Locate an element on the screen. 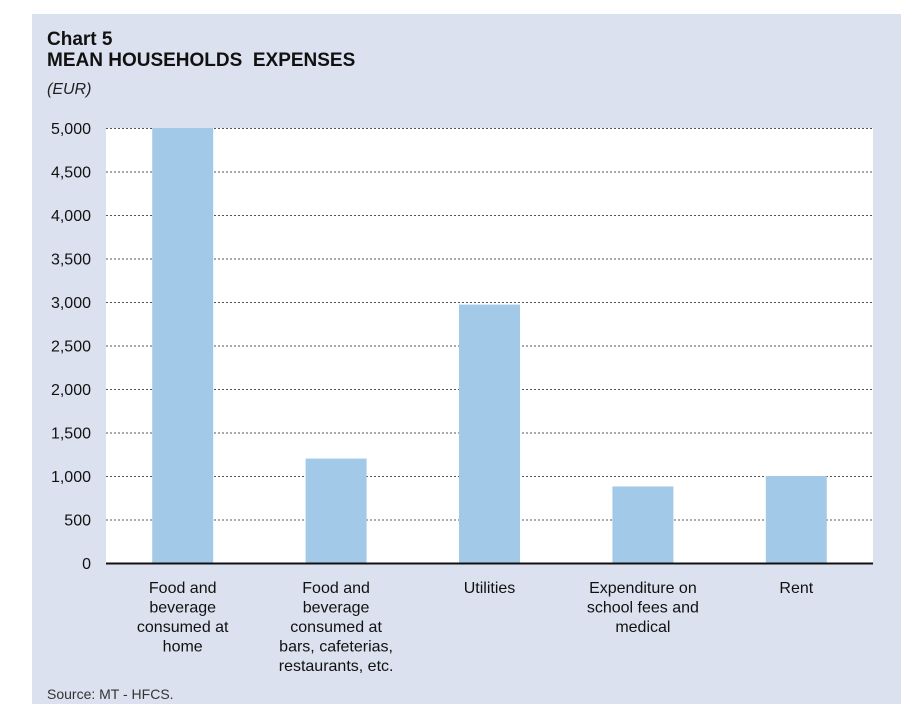  chart-number: Chart 5 is located at coordinates (80, 39).